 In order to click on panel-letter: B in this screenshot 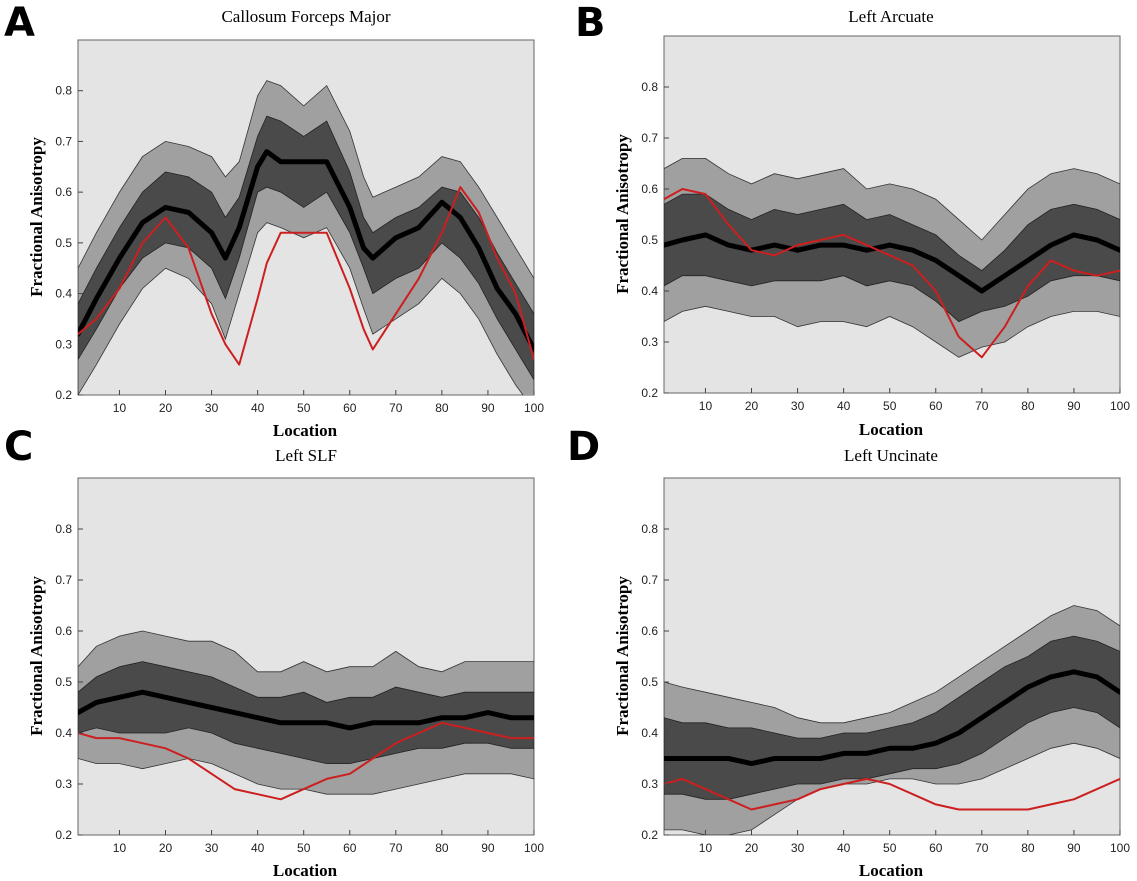, I will do `click(590, 23)`.